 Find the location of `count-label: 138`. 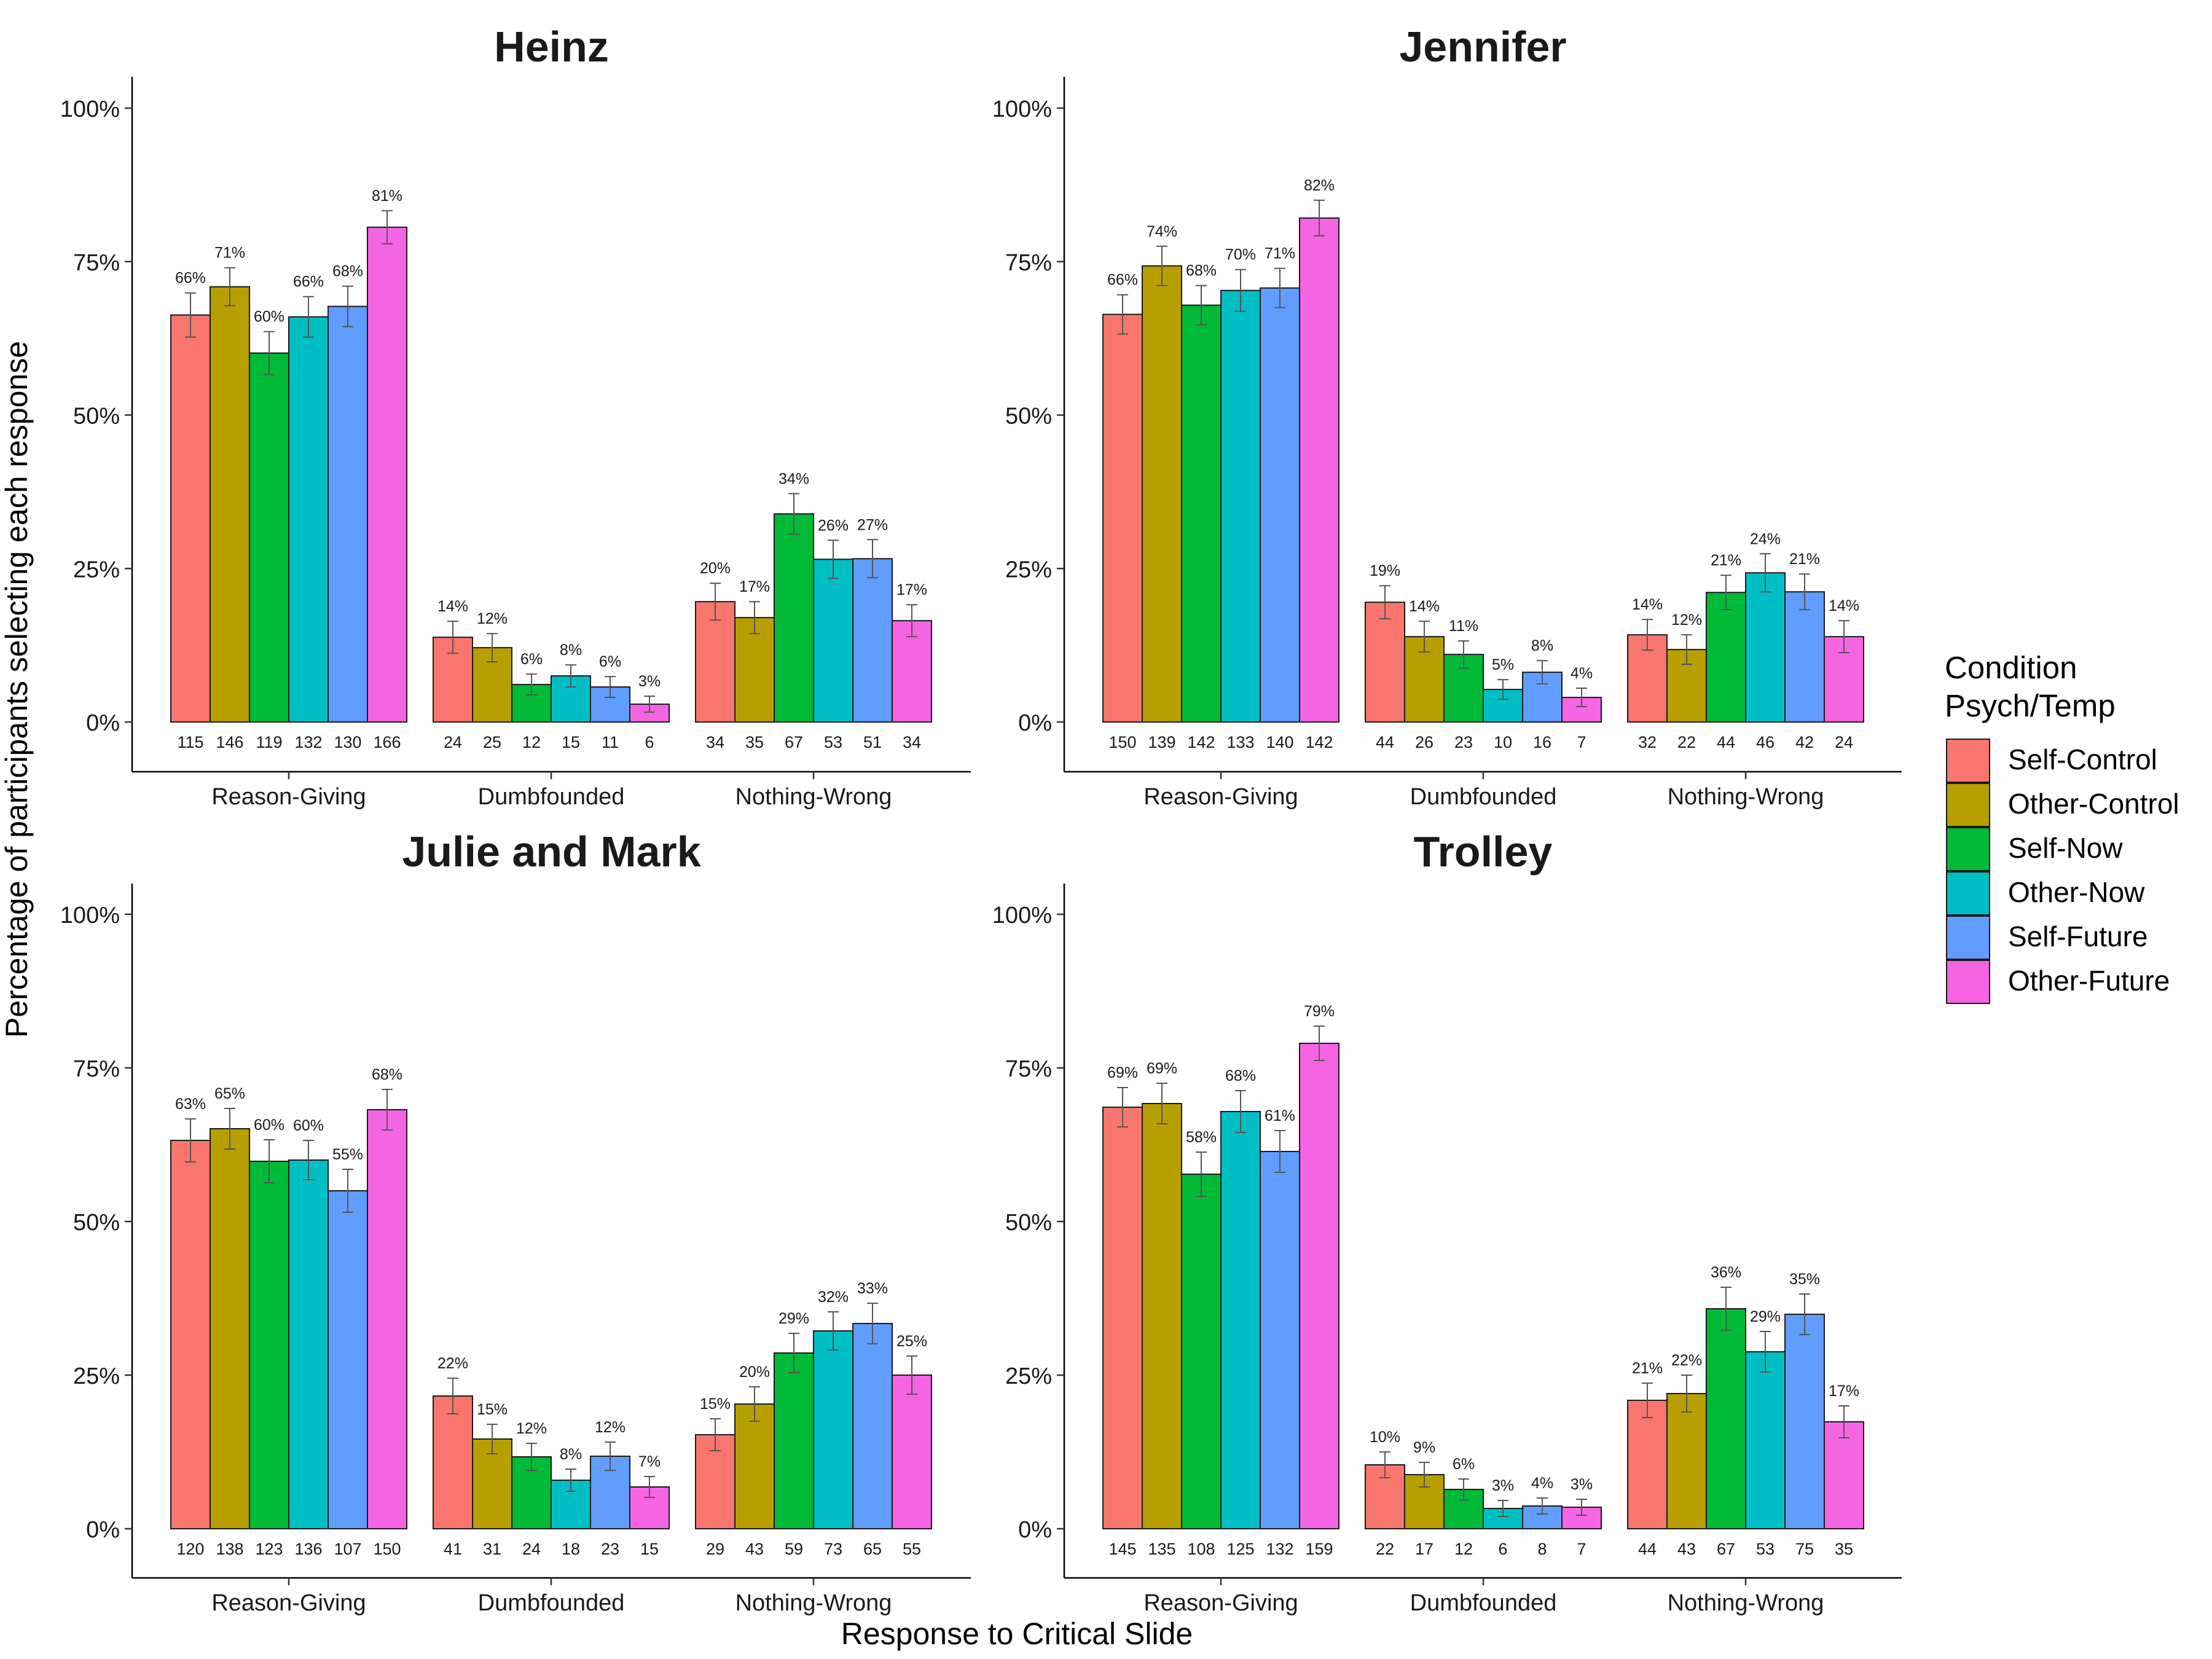

count-label: 138 is located at coordinates (229, 1549).